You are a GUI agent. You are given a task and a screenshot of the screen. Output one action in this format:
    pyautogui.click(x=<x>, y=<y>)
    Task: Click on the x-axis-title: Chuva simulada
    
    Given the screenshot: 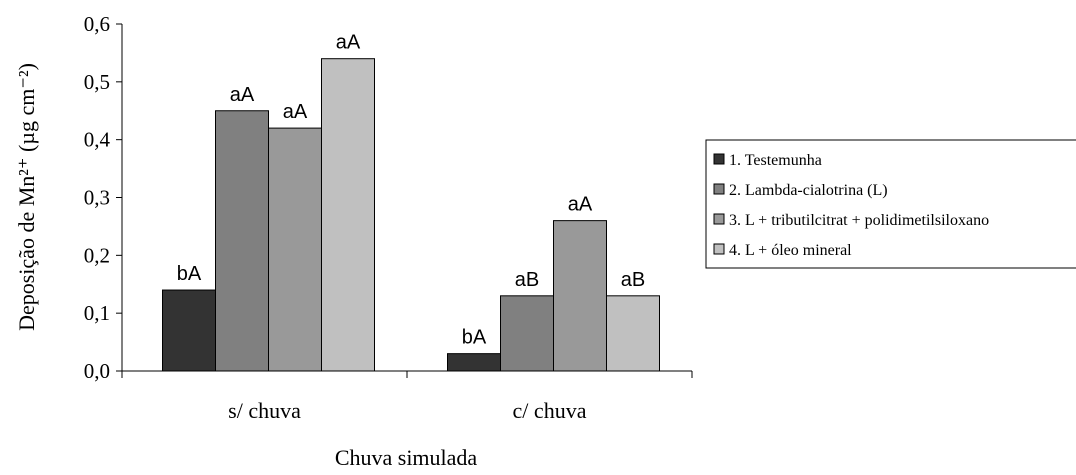 What is the action you would take?
    pyautogui.click(x=406, y=457)
    